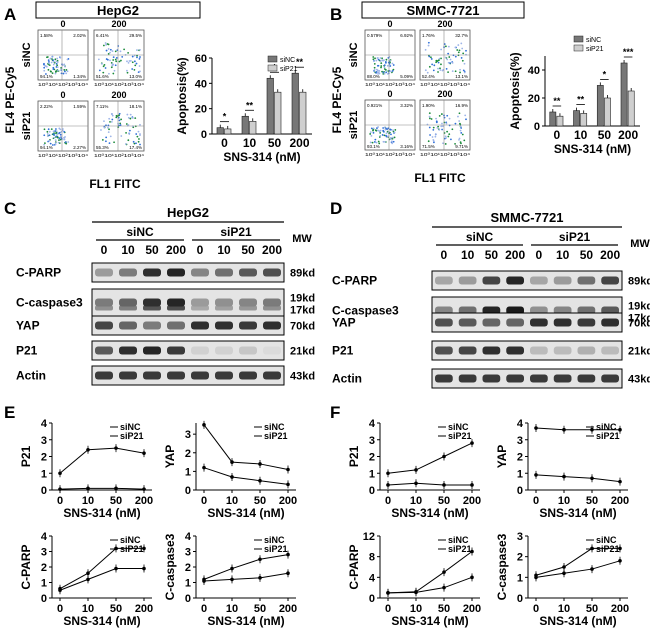 The height and width of the screenshot is (635, 650). I want to click on quadrant-pct-ur: 29.5%, so click(135, 35).